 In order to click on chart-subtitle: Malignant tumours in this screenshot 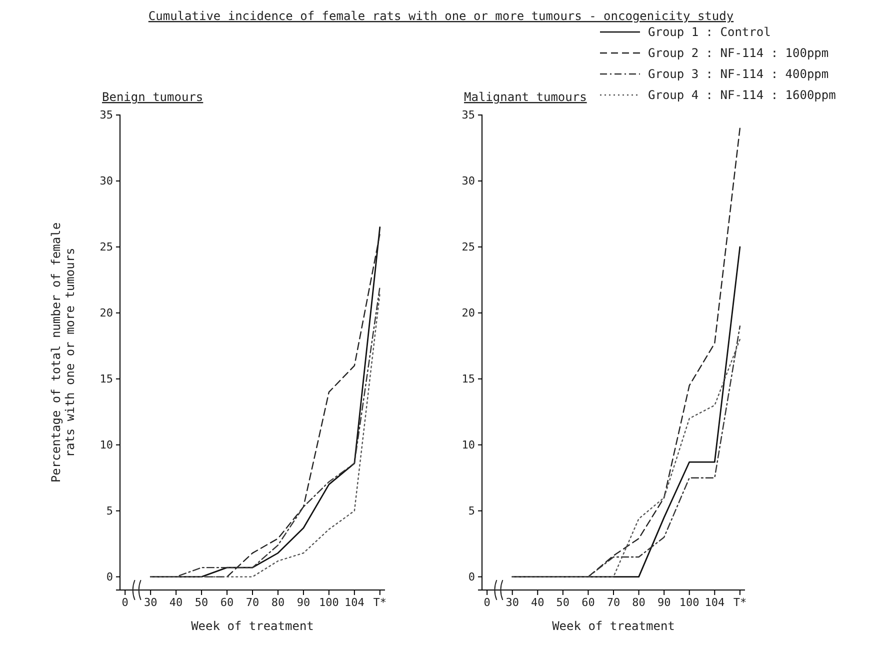, I will do `click(525, 97)`.